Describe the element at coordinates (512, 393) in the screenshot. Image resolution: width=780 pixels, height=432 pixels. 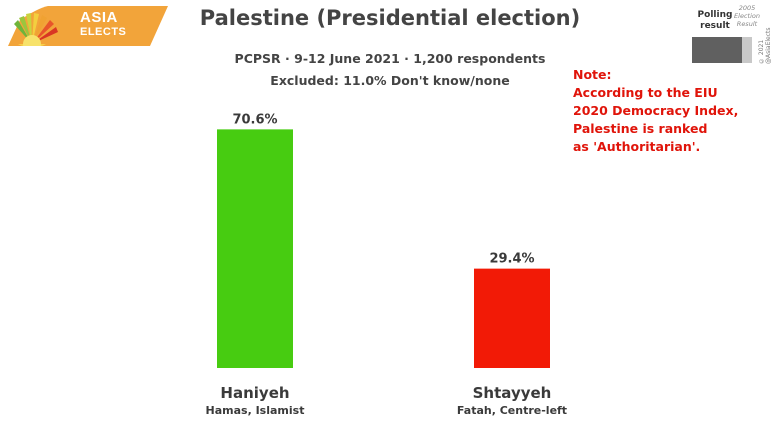
I see `category-label: Shtayyeh` at that location.